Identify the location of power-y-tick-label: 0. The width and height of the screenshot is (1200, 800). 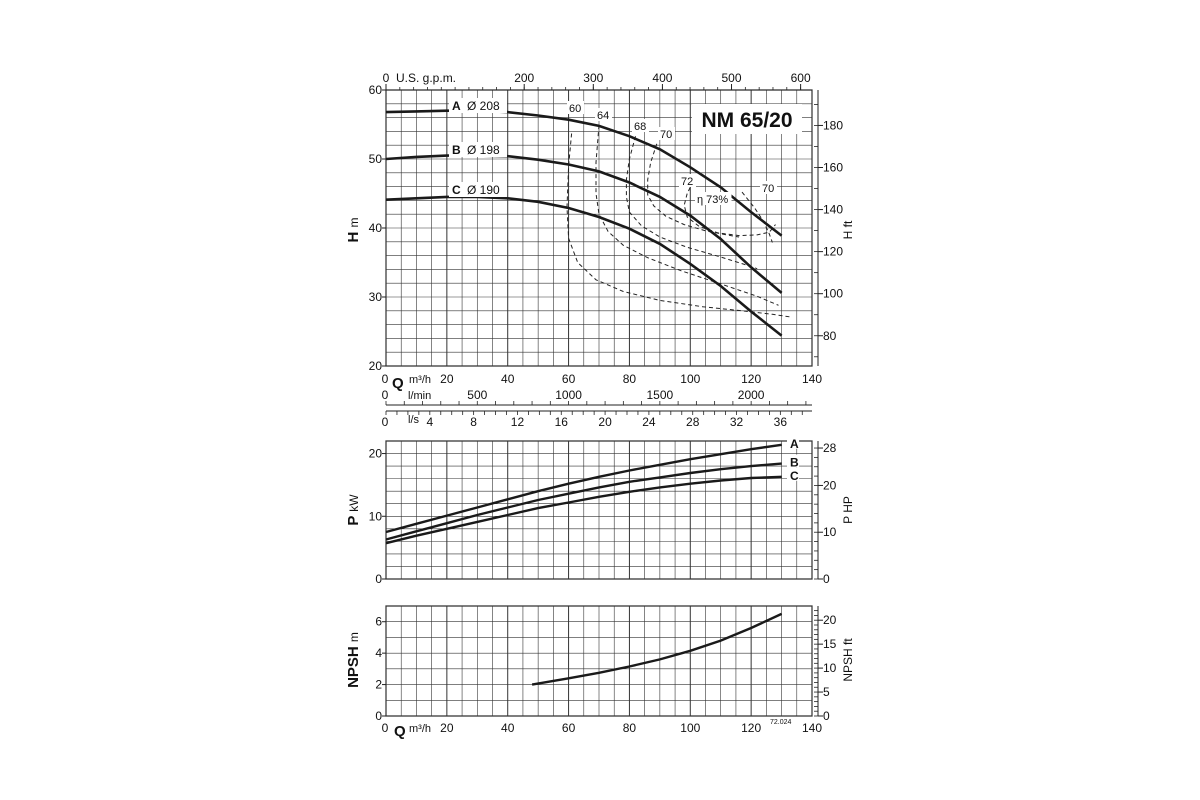
(378, 579).